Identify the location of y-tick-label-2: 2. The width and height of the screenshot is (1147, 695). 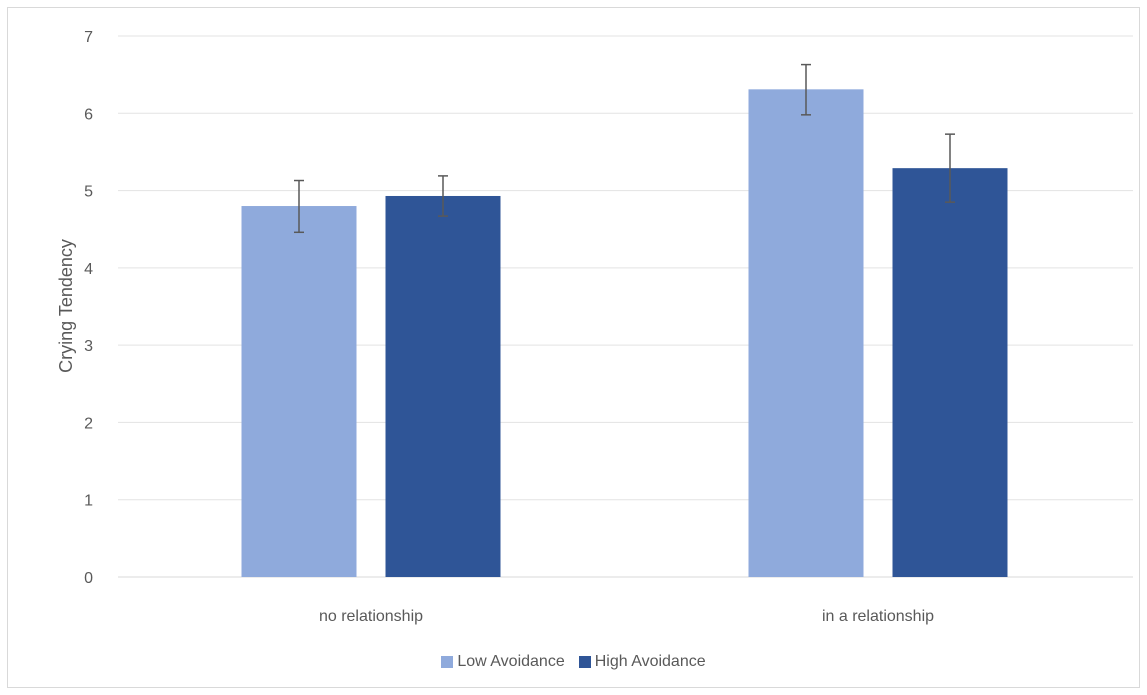
(88, 423).